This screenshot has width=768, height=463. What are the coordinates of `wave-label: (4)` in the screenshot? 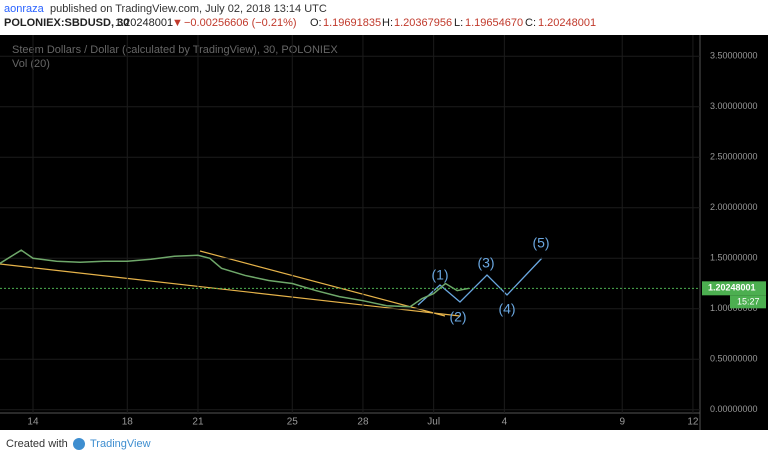 It's located at (506, 309).